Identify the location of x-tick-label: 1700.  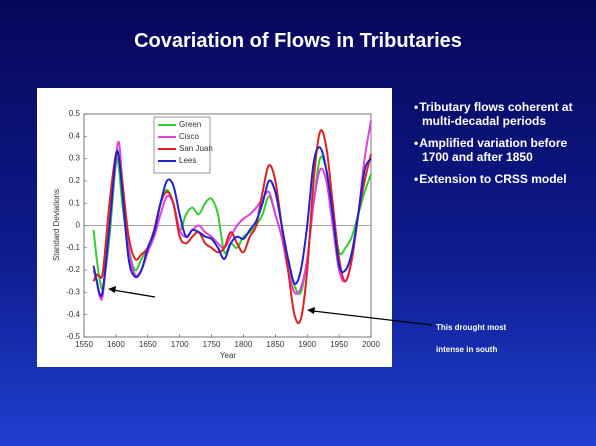
(180, 344).